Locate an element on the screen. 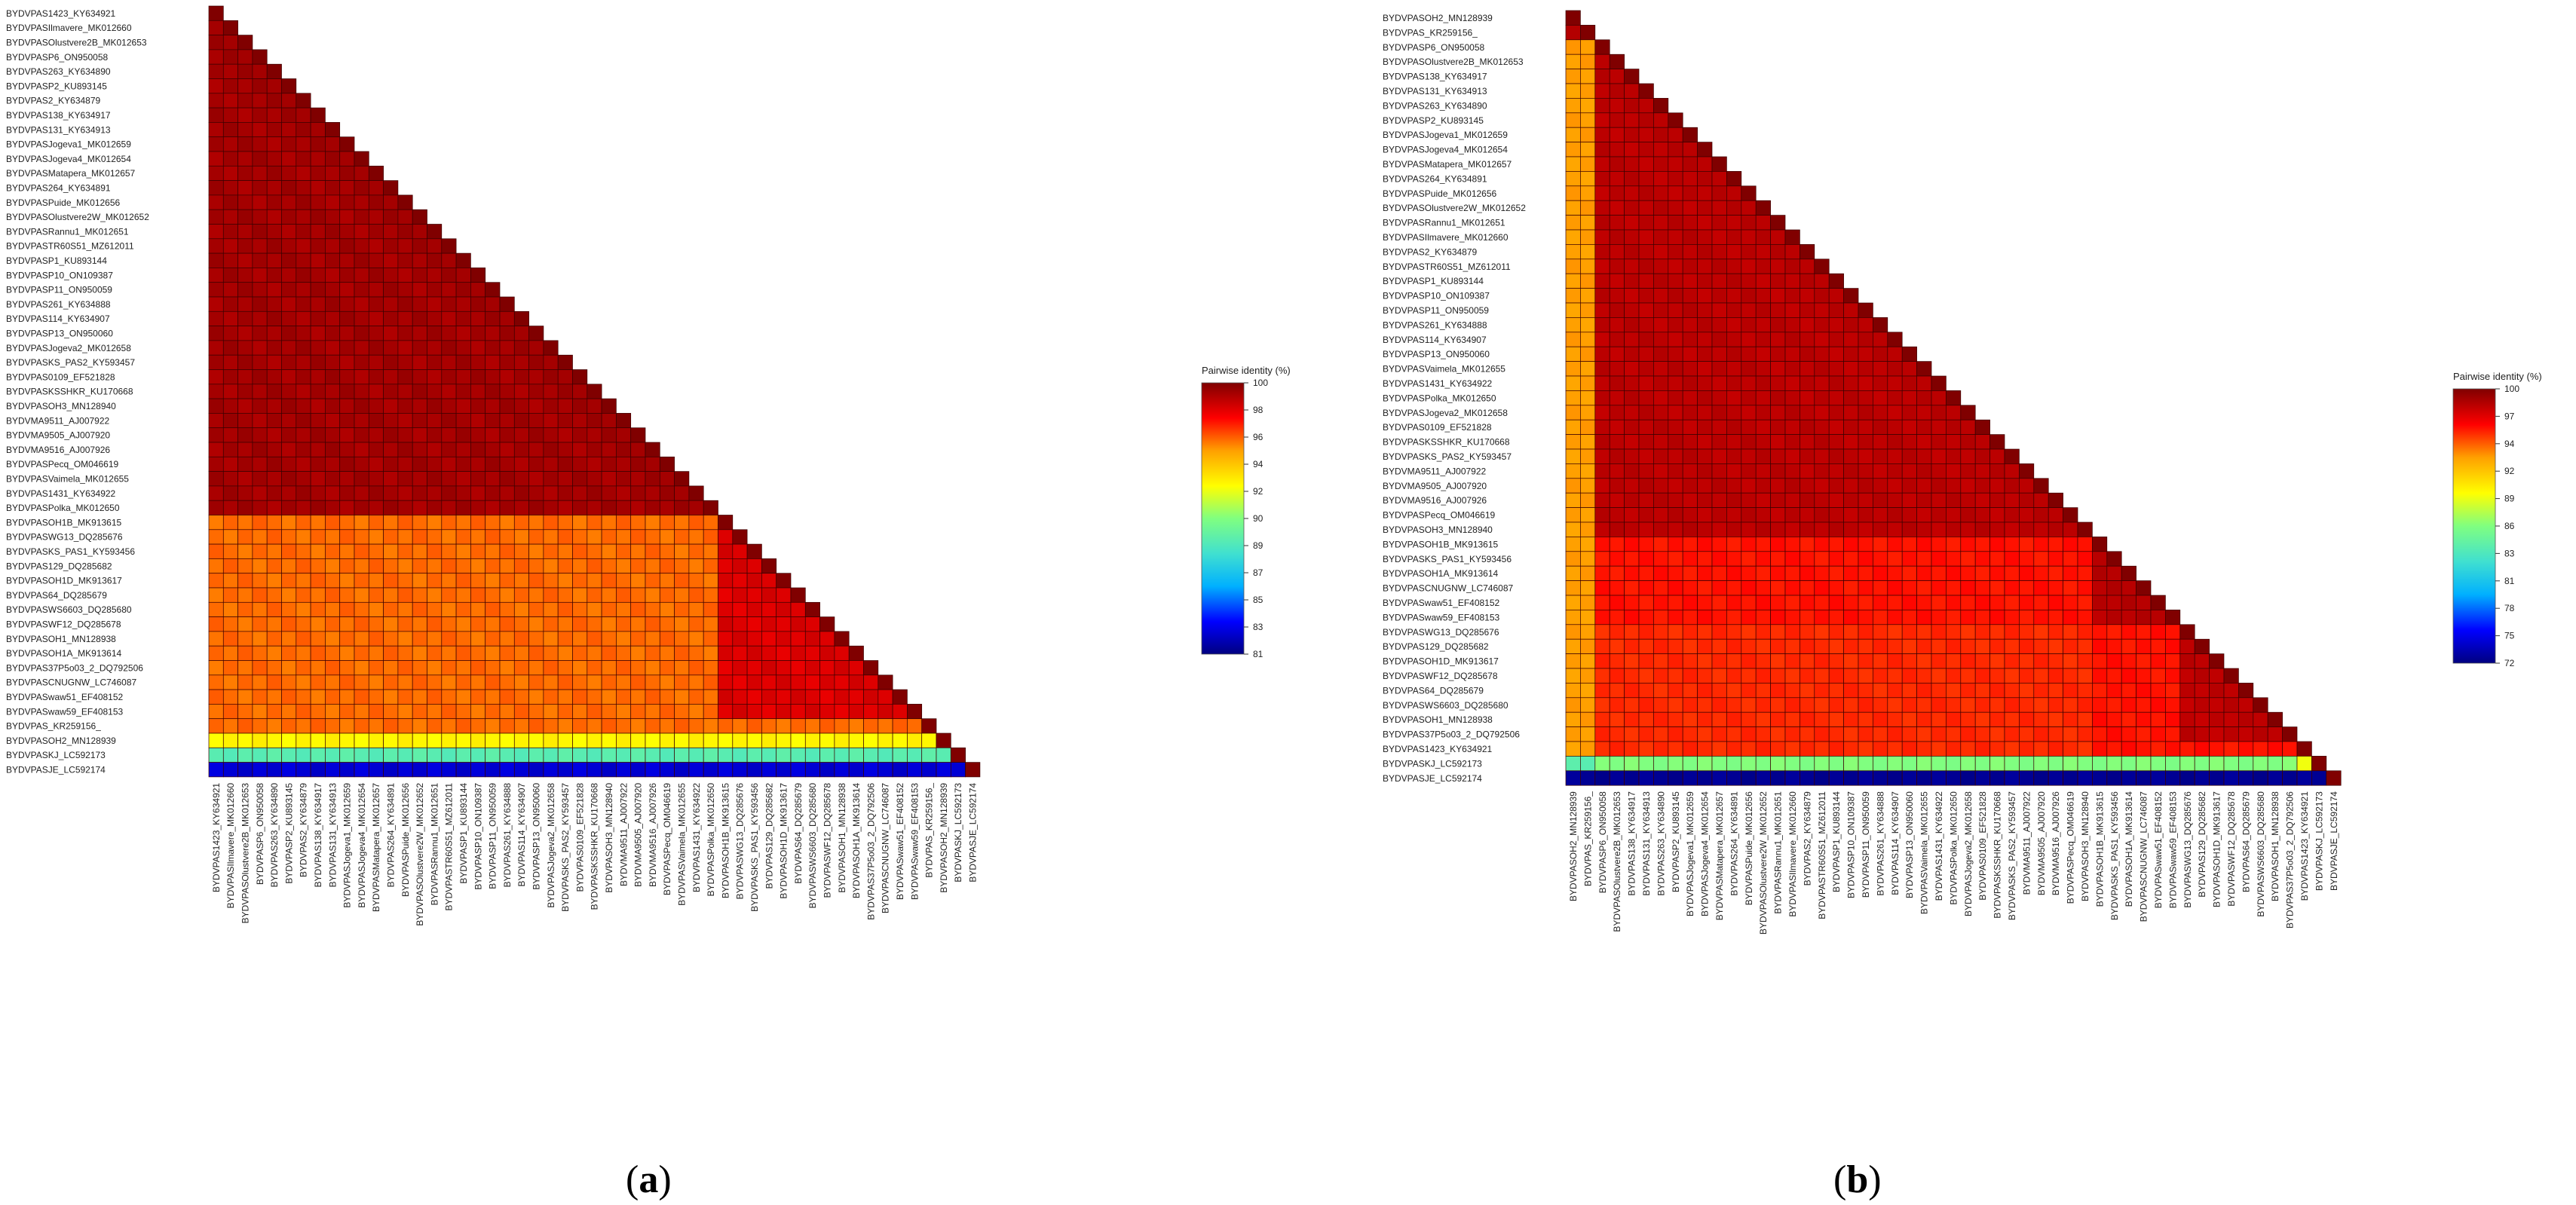 This screenshot has height=1205, width=2576. row-label: BYDVPASMatapera_MK012657 is located at coordinates (71, 173).